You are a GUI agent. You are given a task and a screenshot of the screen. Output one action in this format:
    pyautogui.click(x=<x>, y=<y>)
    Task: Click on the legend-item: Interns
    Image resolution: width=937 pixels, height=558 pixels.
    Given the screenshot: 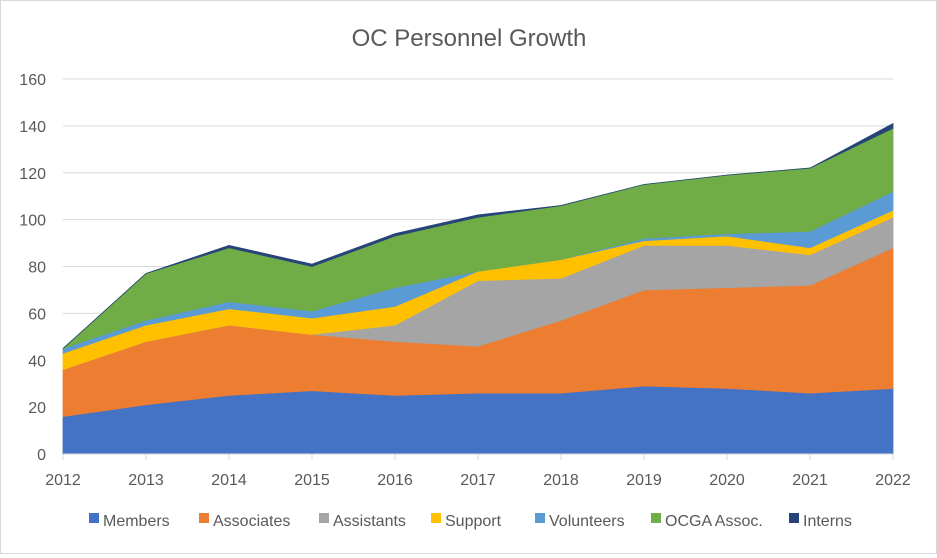 What is the action you would take?
    pyautogui.click(x=820, y=521)
    